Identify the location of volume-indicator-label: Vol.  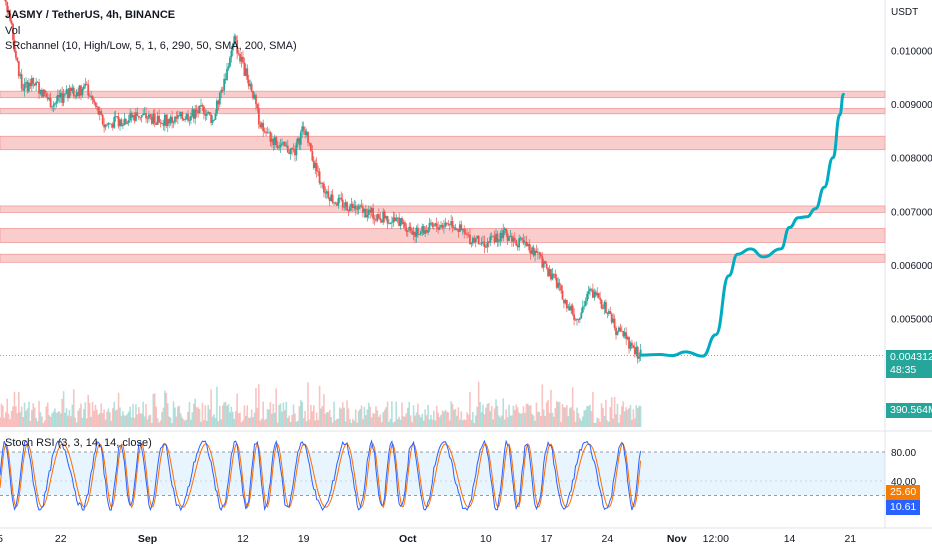
(13, 31).